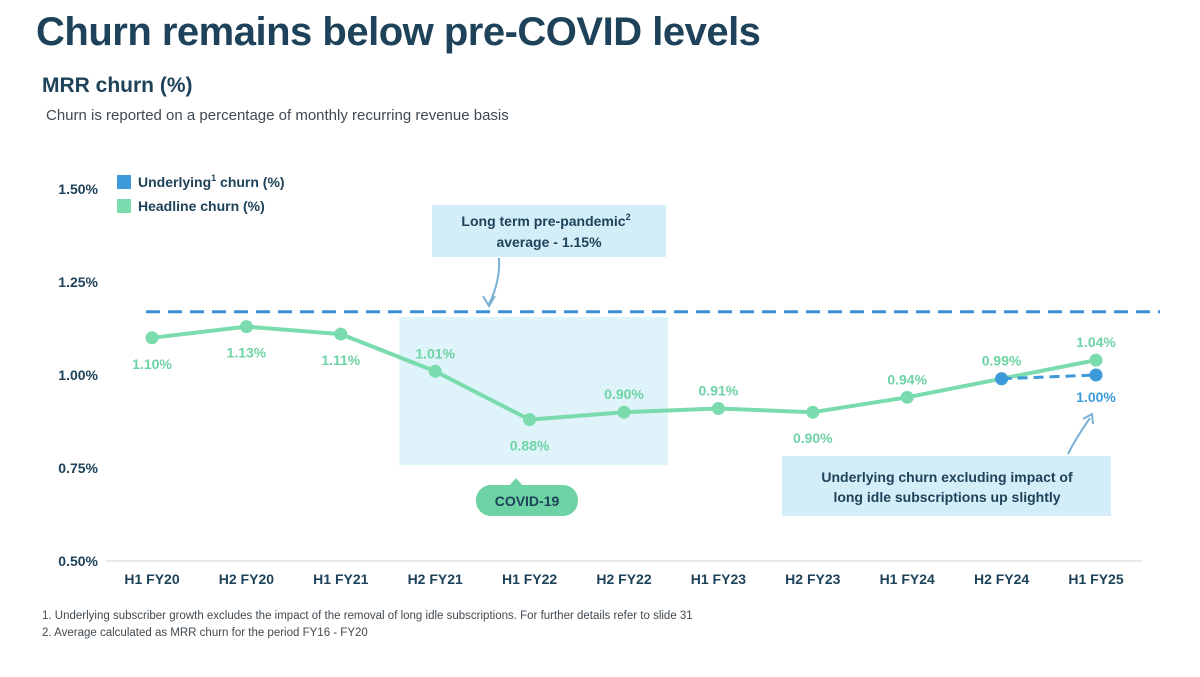 The width and height of the screenshot is (1200, 677). What do you see at coordinates (246, 579) in the screenshot?
I see `x-tick-label: H2 FY20` at bounding box center [246, 579].